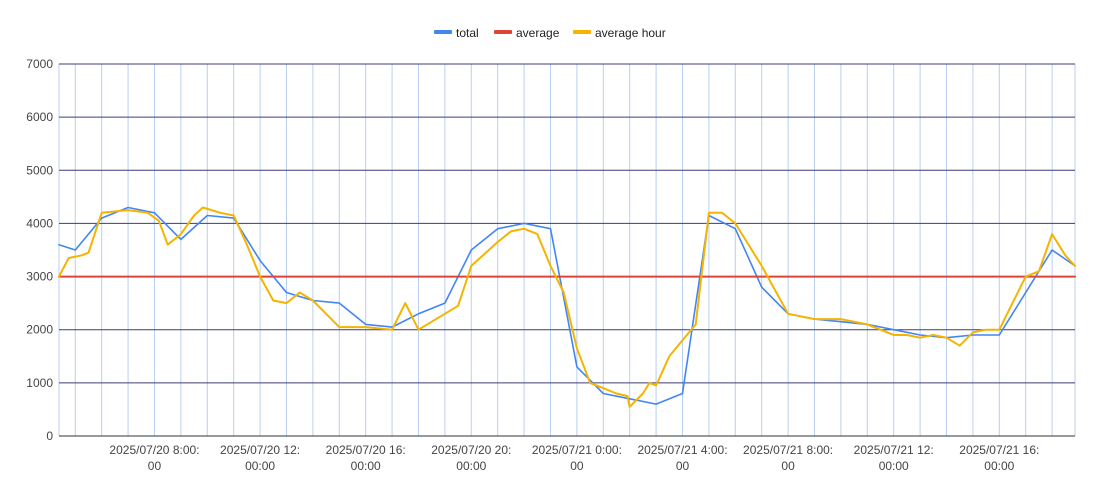 The image size is (1100, 497). What do you see at coordinates (366, 450) in the screenshot?
I see `x-tick-label-line1: 2025/07/20 16:` at bounding box center [366, 450].